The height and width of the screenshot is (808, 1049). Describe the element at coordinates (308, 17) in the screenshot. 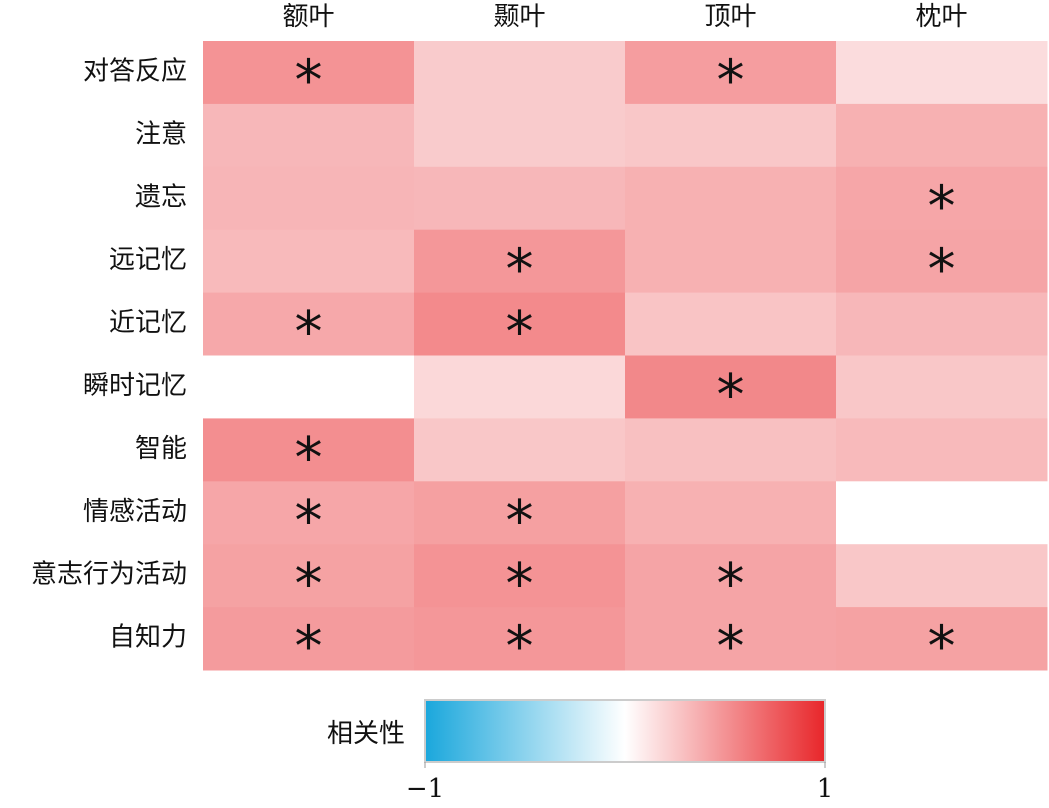

I see `column-label: 额叶` at that location.